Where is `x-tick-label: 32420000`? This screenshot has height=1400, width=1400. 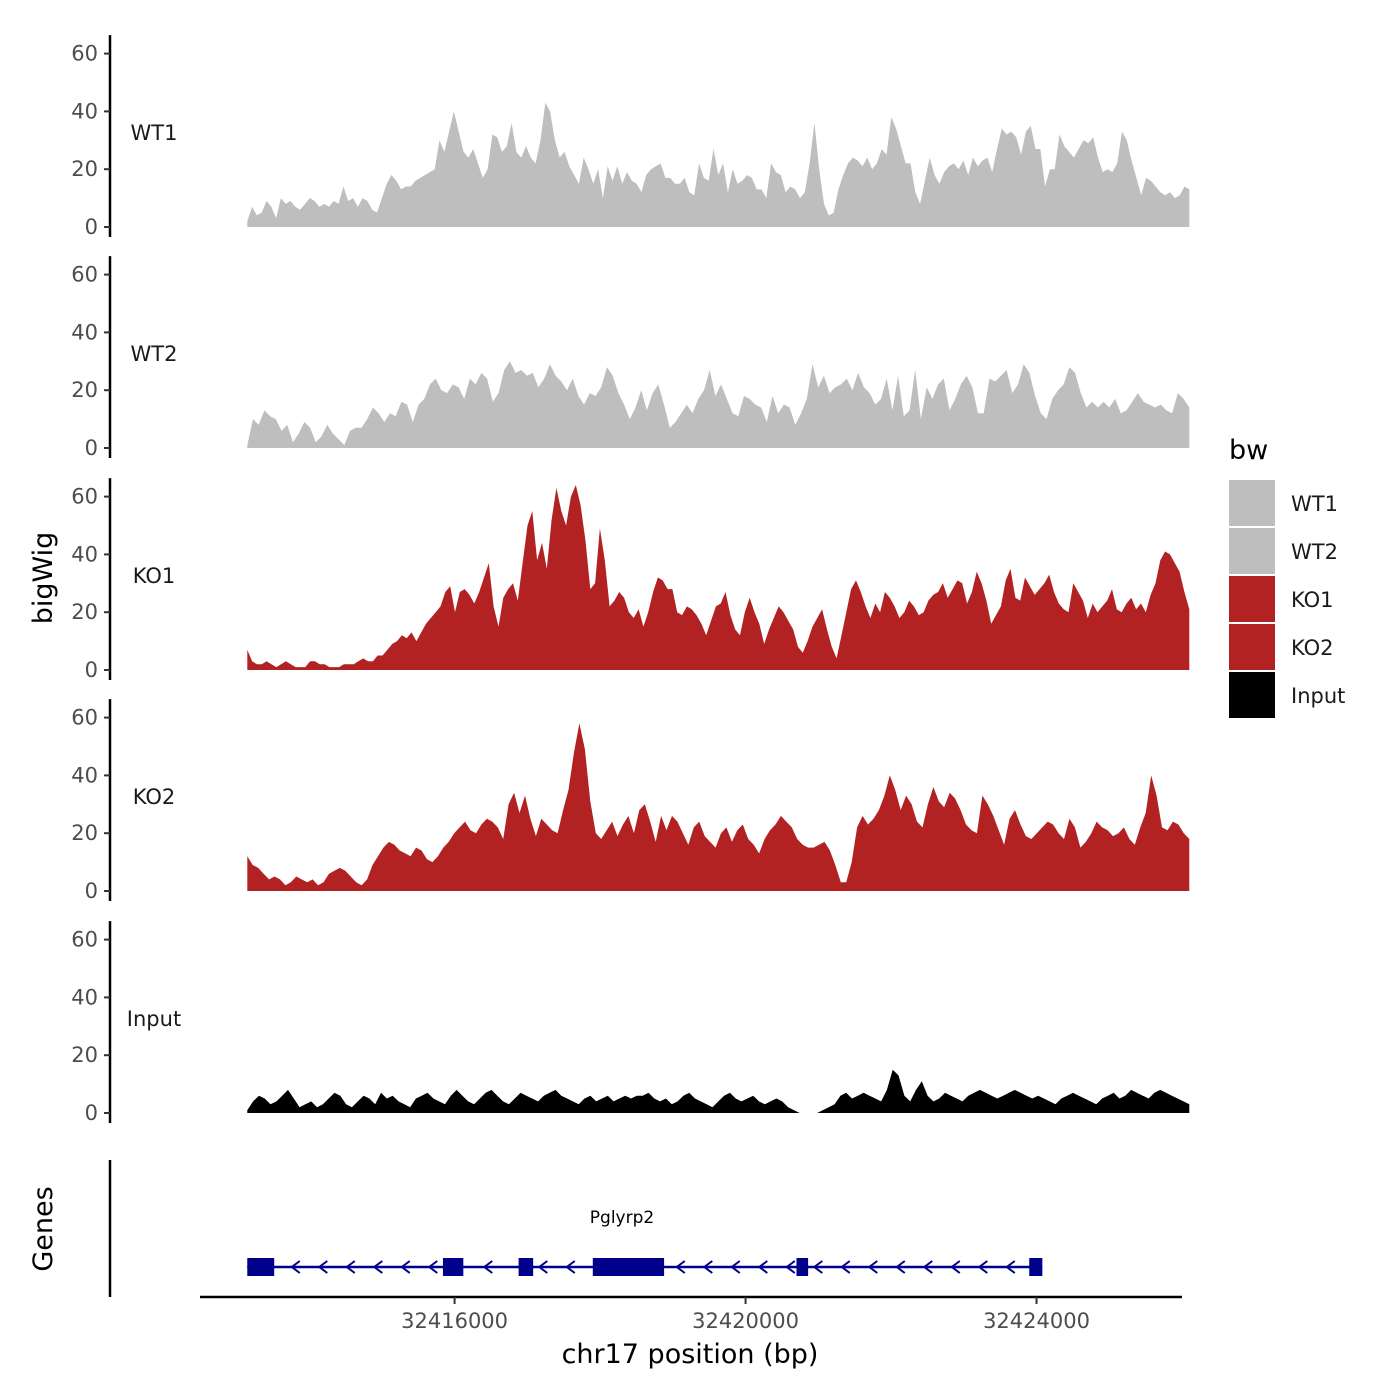
x-tick-label: 32420000 is located at coordinates (745, 1321).